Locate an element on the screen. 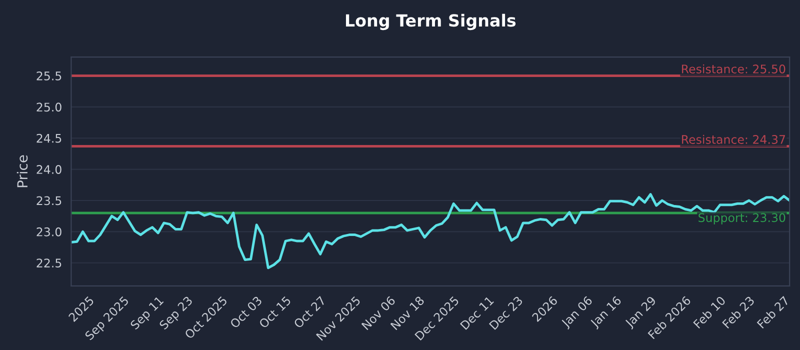 This screenshot has width=800, height=350. y-tick-label: 23.5 is located at coordinates (49, 201).